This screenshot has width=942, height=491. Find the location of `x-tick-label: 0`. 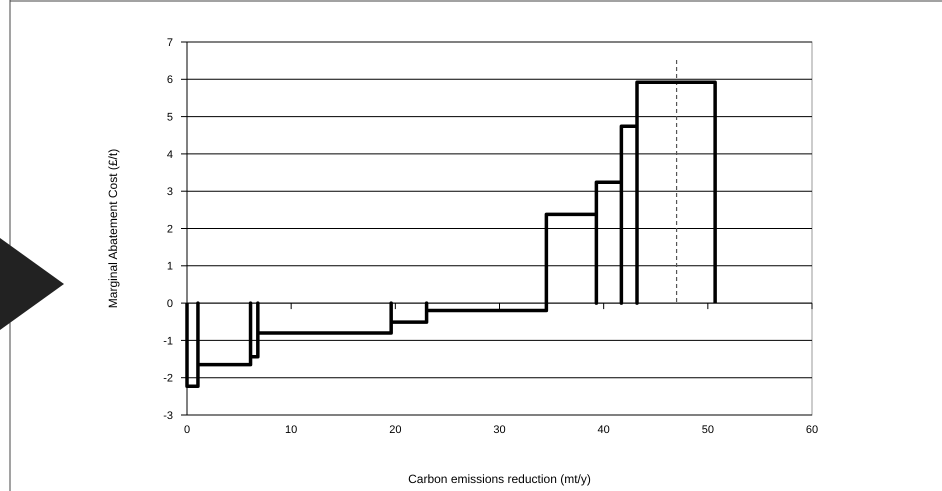

x-tick-label: 0 is located at coordinates (187, 430).